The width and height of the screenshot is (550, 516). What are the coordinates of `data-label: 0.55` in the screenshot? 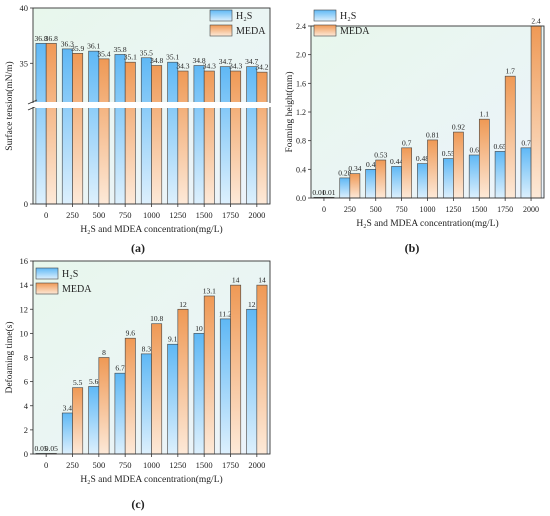 It's located at (448, 153).